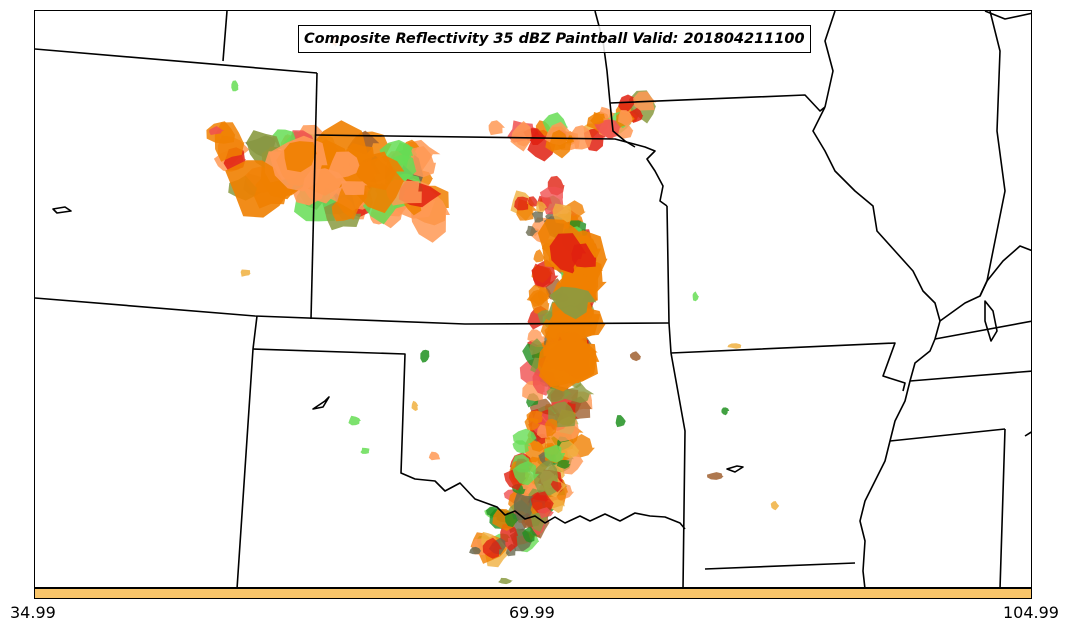 The width and height of the screenshot is (1070, 633). Describe the element at coordinates (33, 612) in the screenshot. I see `colorbar-tick-label: 34.99` at that location.